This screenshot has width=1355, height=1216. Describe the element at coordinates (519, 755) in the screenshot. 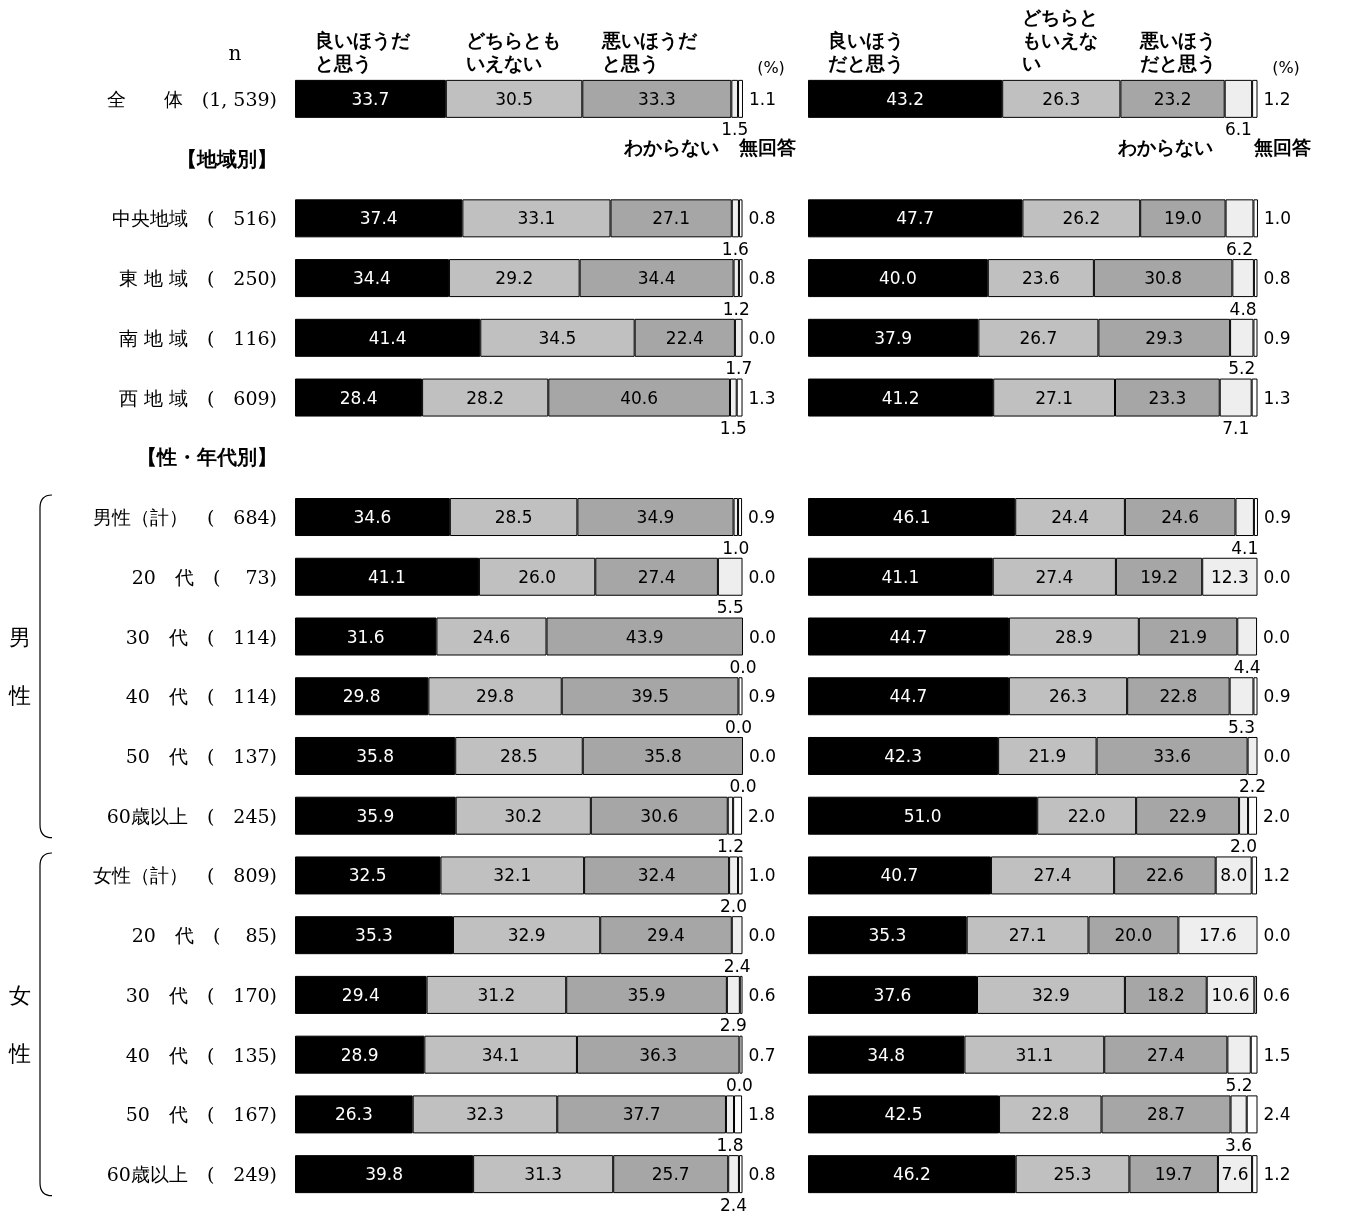

I see `data-label: 28.5` at that location.